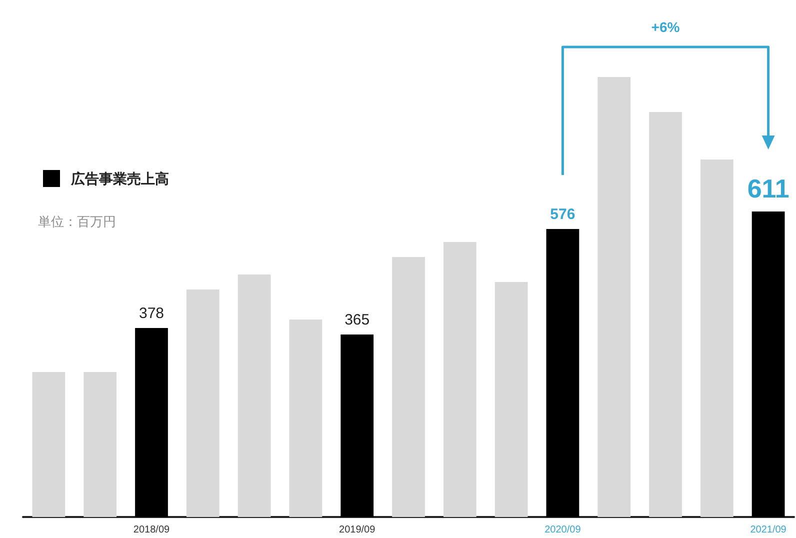 This screenshot has height=538, width=796. Describe the element at coordinates (768, 189) in the screenshot. I see `data-label: 611` at that location.